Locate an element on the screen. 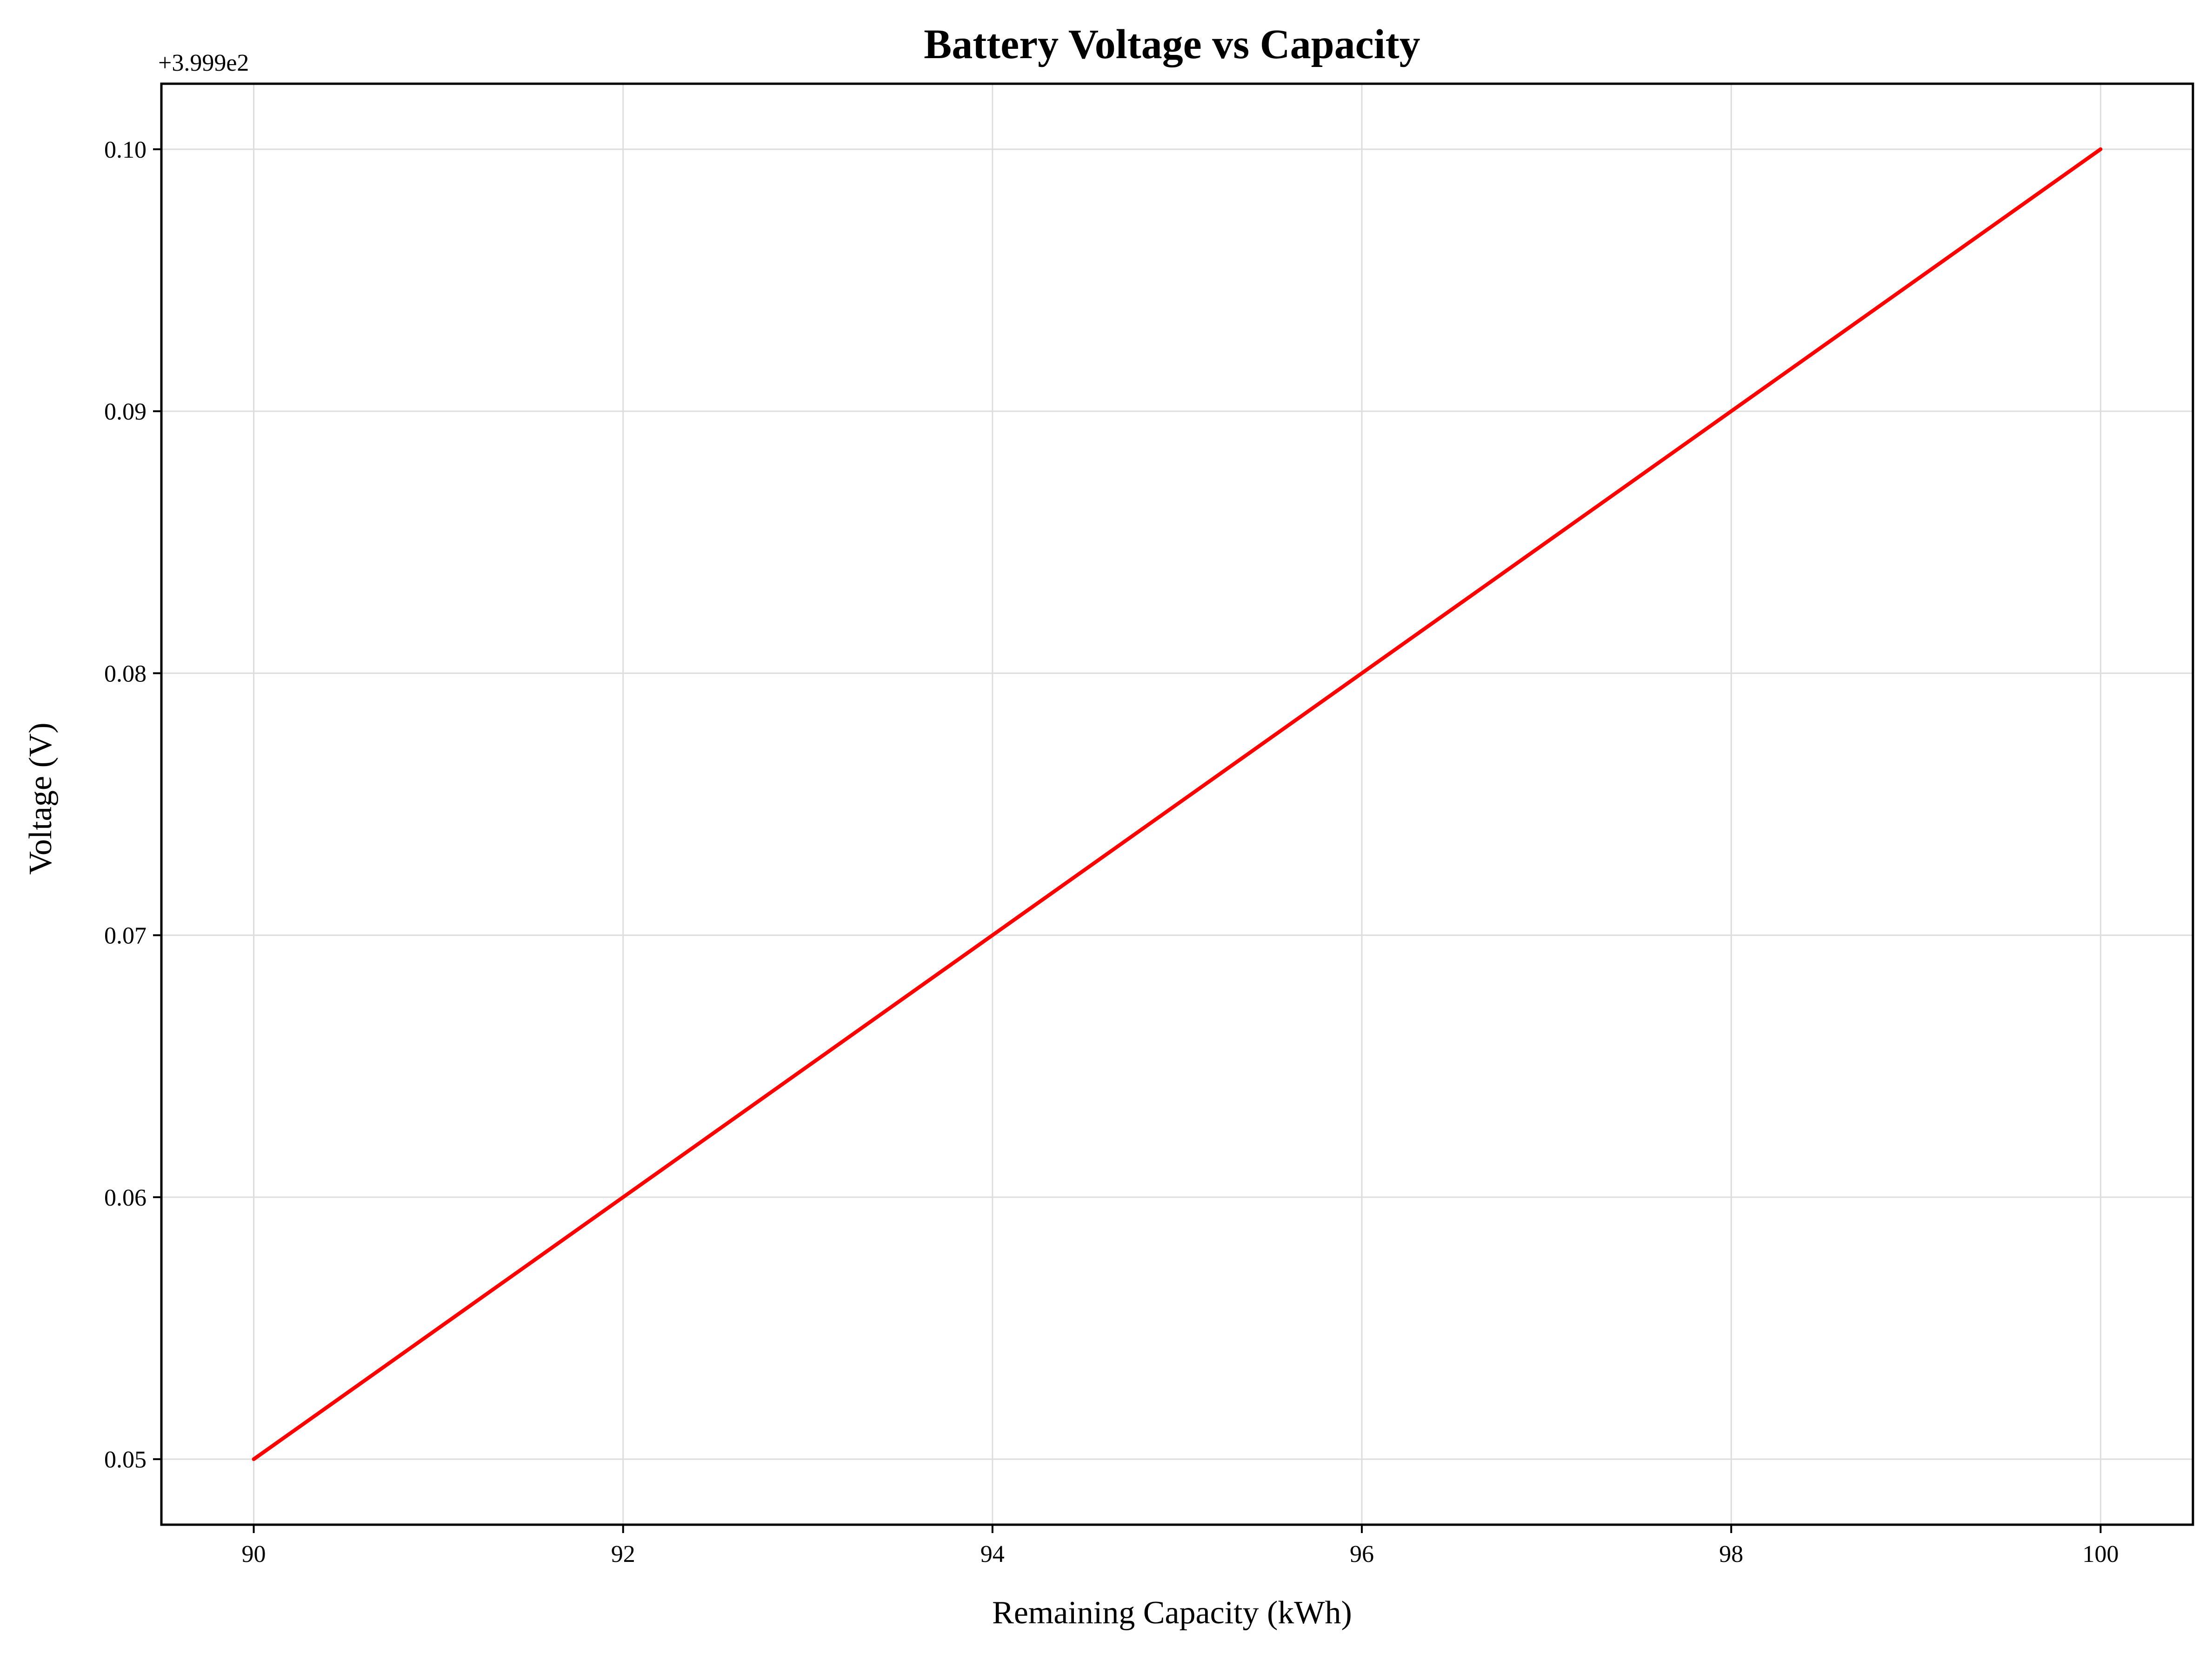  y-axis-offset-label: +3.999e2 is located at coordinates (203, 63).